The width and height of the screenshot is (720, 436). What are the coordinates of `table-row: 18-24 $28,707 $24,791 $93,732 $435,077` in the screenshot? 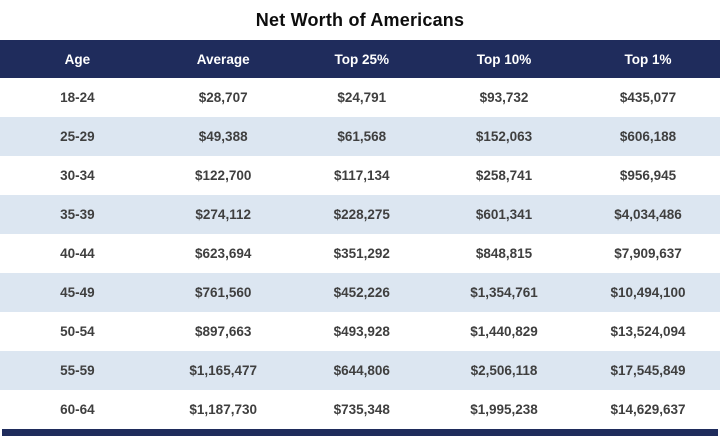 It's located at (360, 97).